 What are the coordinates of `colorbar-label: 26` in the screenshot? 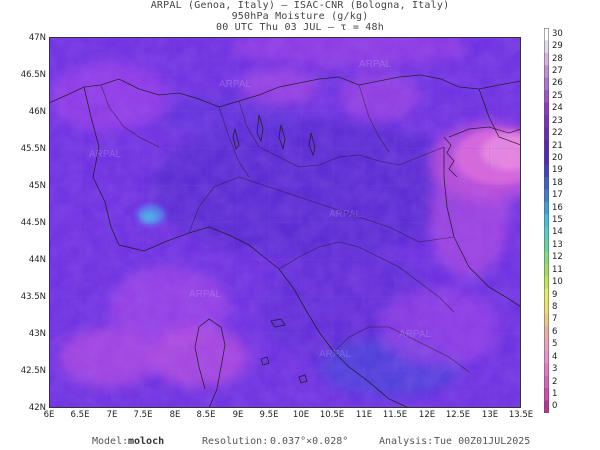 It's located at (557, 83).